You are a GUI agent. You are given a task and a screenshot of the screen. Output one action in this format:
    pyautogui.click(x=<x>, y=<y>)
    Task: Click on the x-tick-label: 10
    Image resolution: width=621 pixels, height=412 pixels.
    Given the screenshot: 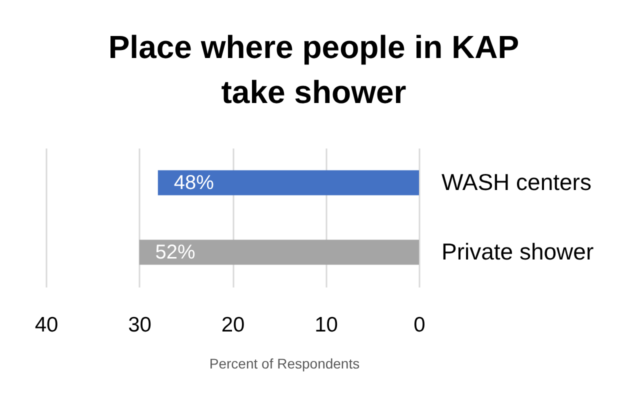 What is the action you would take?
    pyautogui.click(x=326, y=325)
    